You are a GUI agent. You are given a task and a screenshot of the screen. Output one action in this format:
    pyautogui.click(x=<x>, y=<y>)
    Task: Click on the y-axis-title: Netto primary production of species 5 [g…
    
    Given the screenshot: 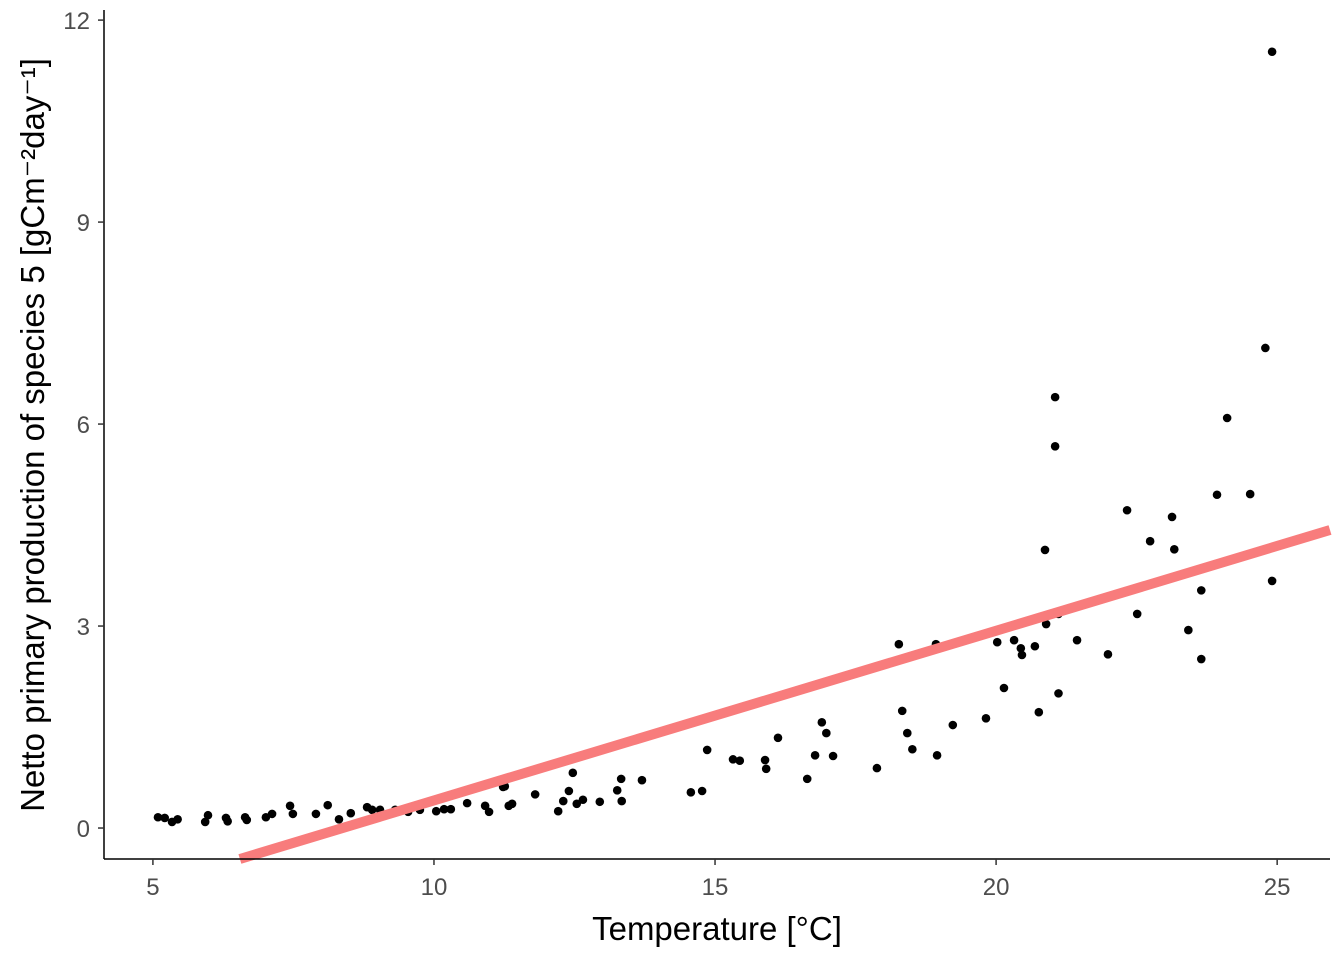 What is the action you would take?
    pyautogui.click(x=32, y=435)
    